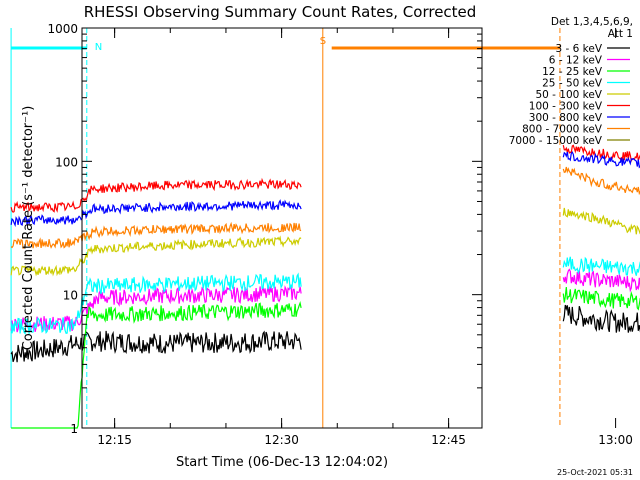 The height and width of the screenshot is (480, 640). What do you see at coordinates (66, 162) in the screenshot?
I see `y-tick-label: 100` at bounding box center [66, 162].